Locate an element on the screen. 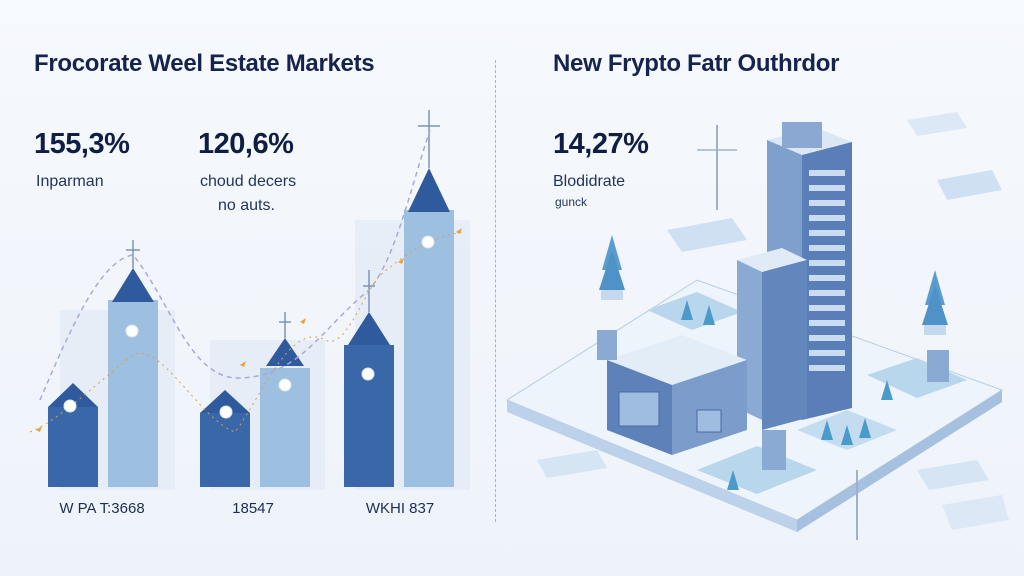  right-panel-title: New Frypto Fatr Outhrdor is located at coordinates (696, 63).